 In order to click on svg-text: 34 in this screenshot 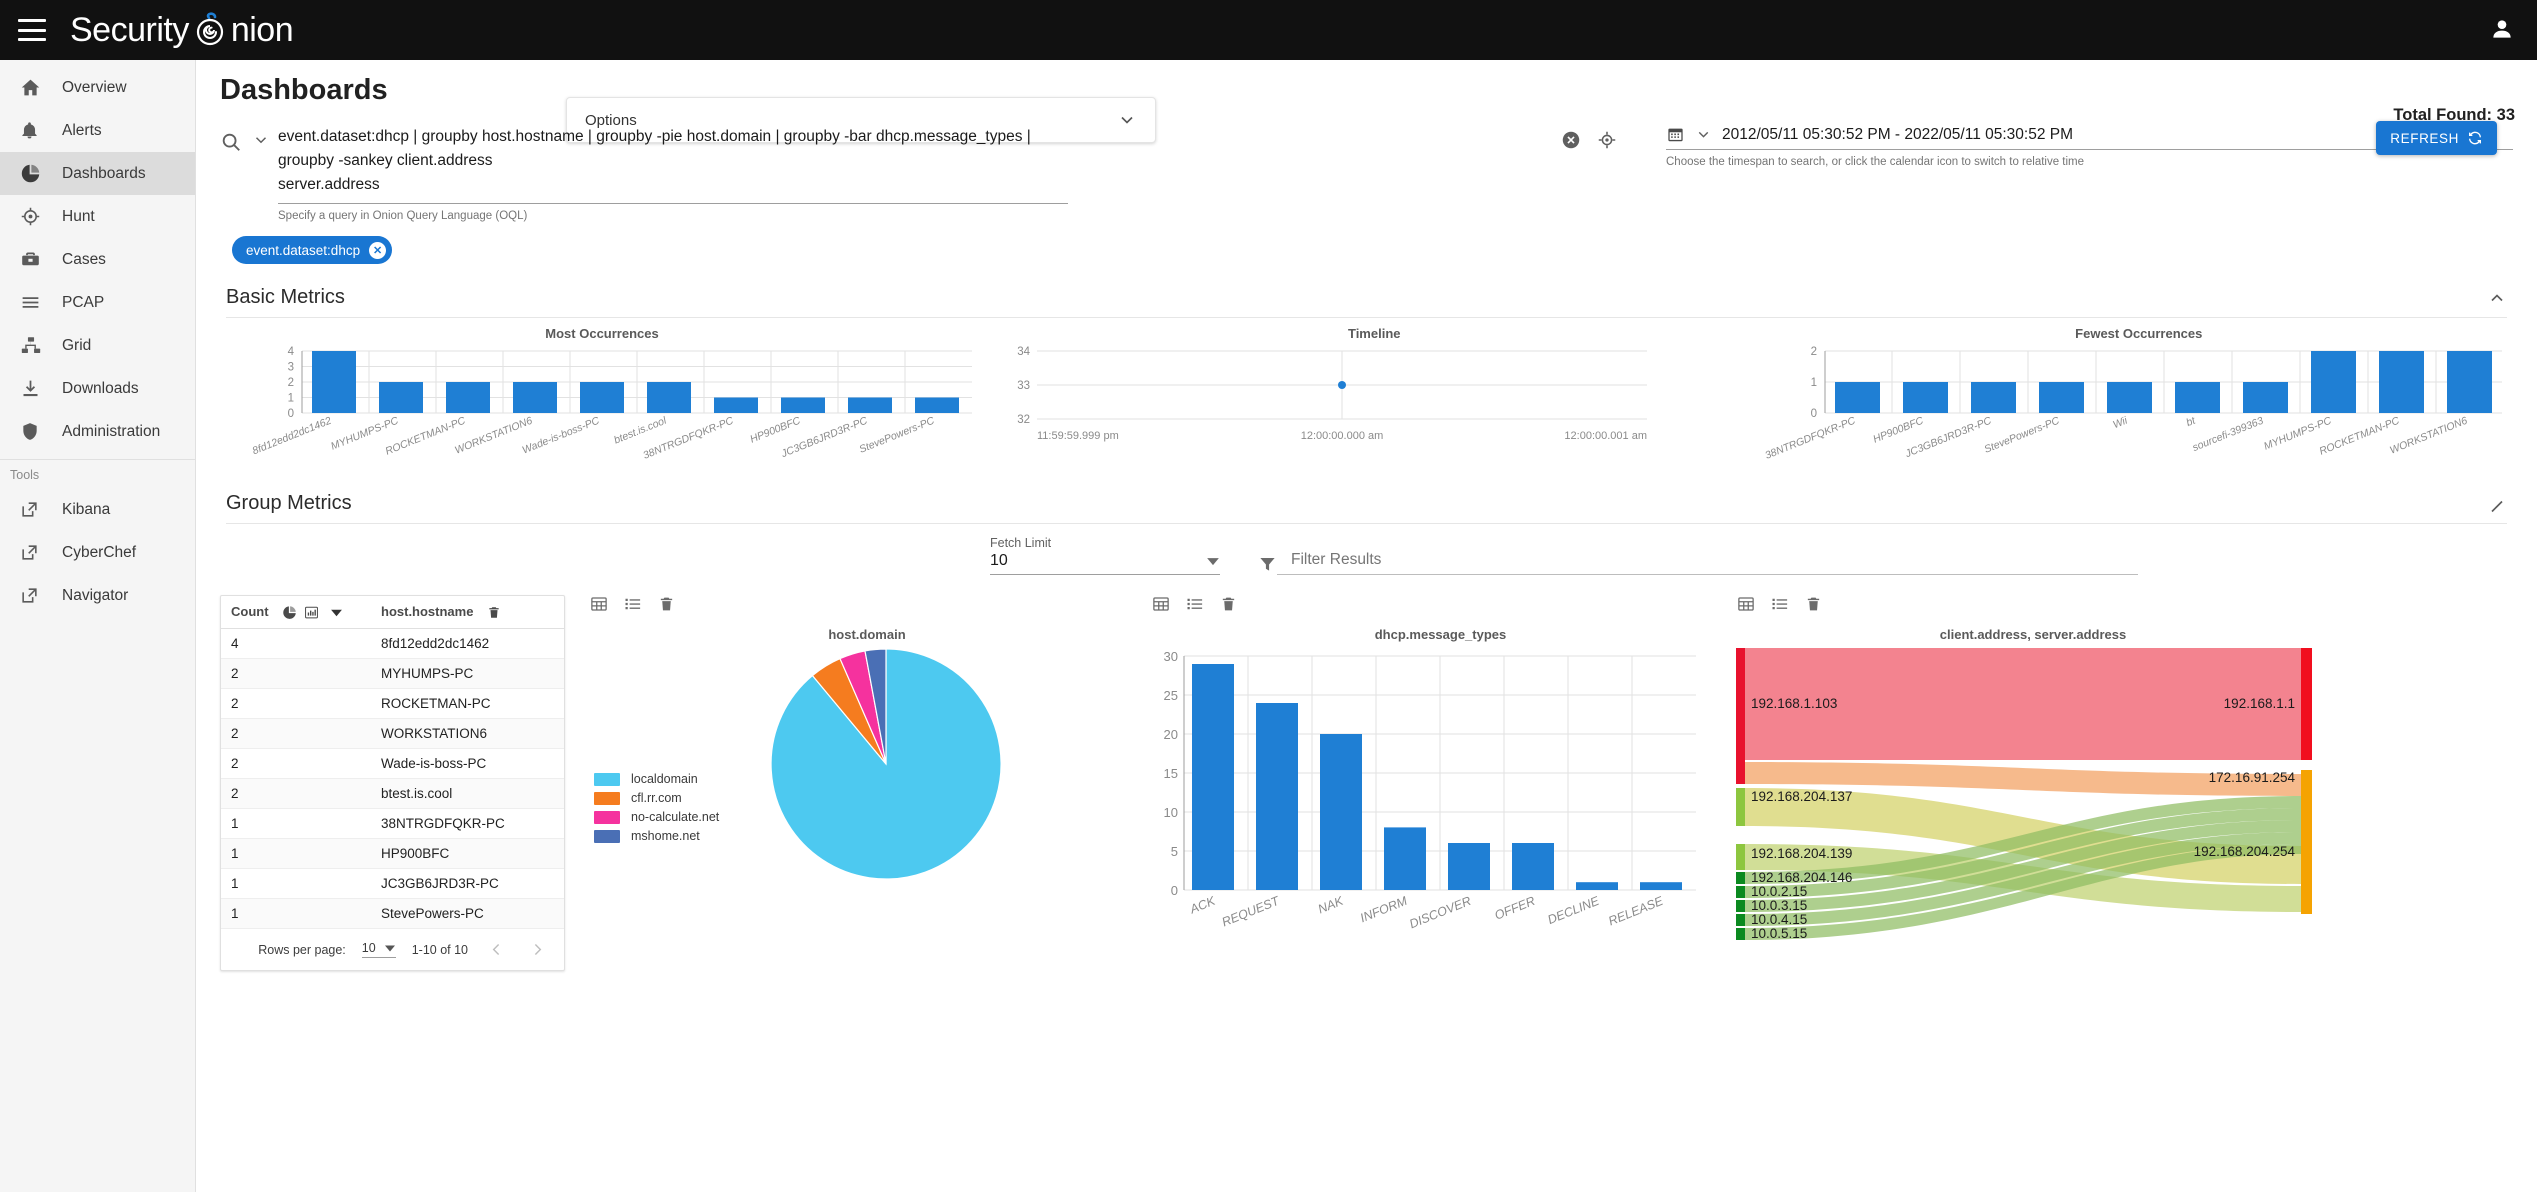, I will do `click(1023, 352)`.